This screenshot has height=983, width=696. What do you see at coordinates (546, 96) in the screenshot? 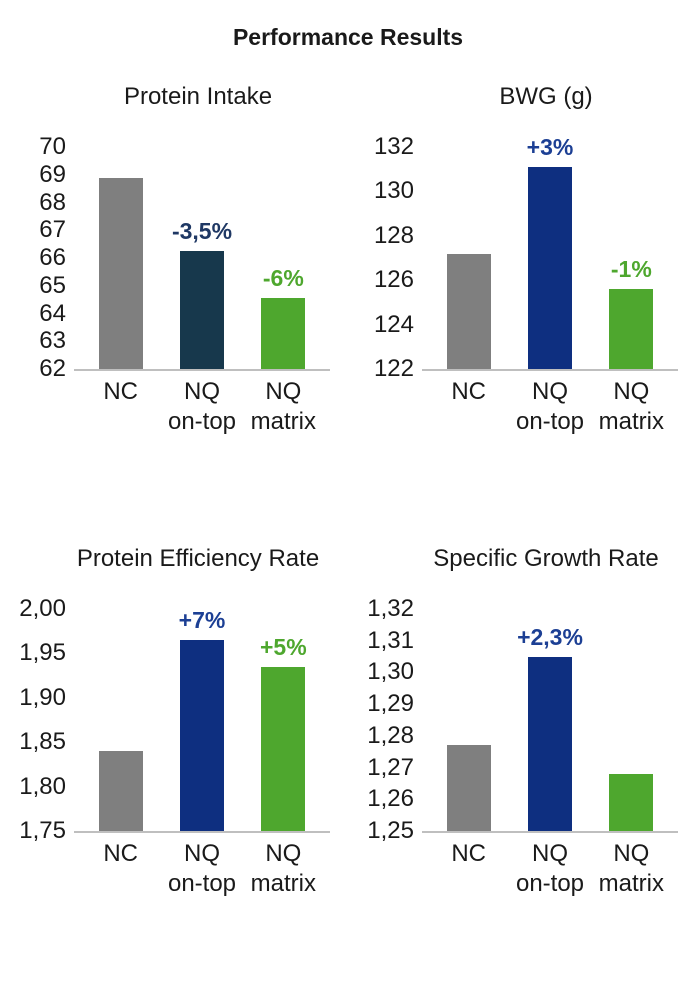
I see `chart-title-bwg: BWG (g)` at bounding box center [546, 96].